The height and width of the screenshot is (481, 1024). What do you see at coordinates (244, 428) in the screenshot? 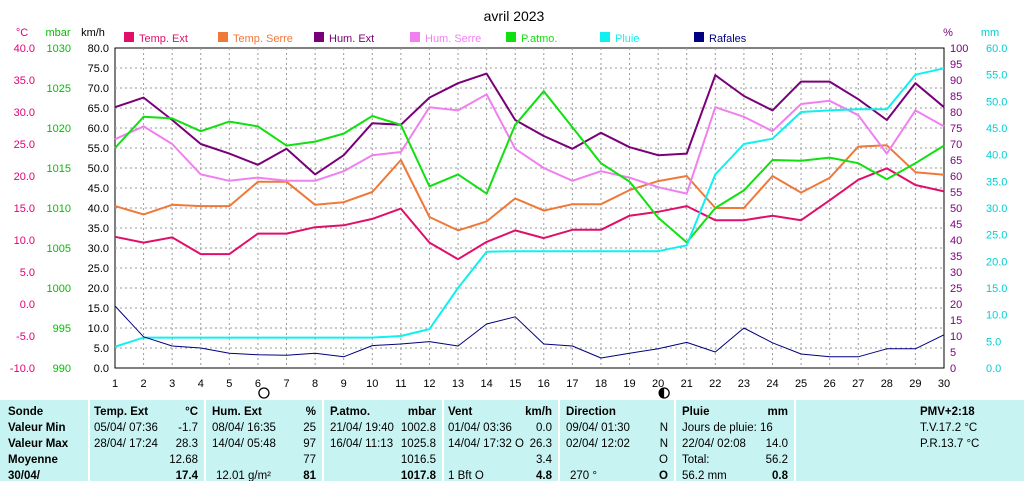
I see `hum-min-time: 08/04/ 16:35` at bounding box center [244, 428].